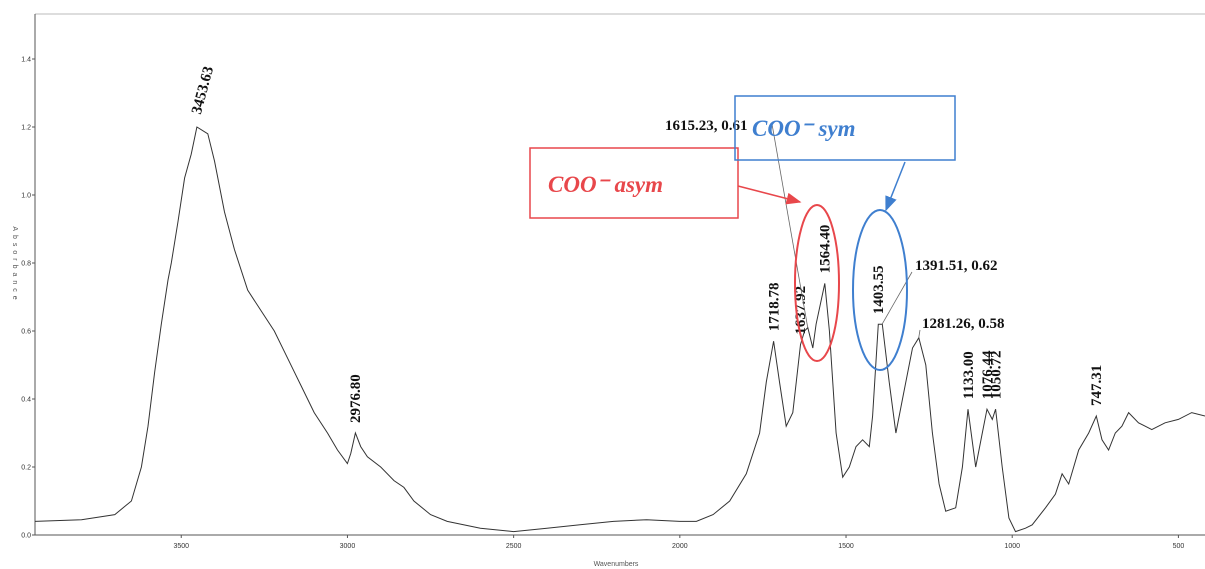  Describe the element at coordinates (996, 374) in the screenshot. I see `peak-label: 1050.72` at that location.